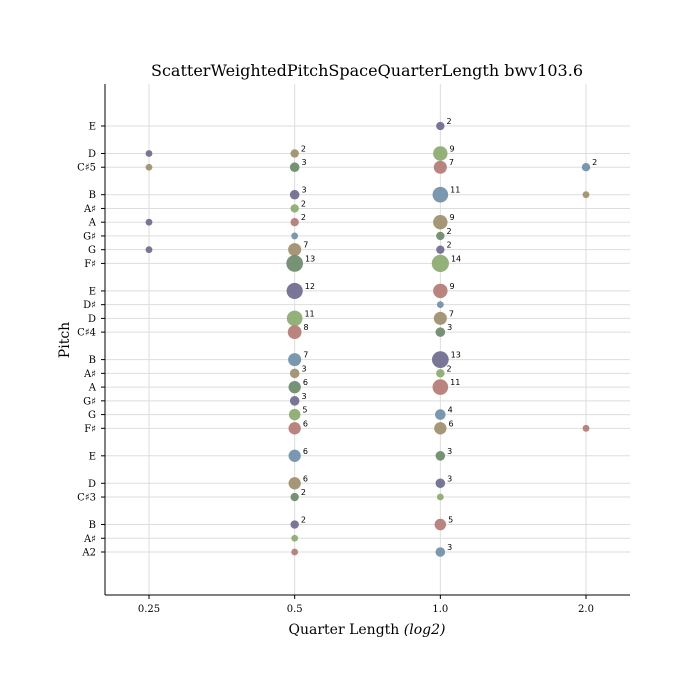  What do you see at coordinates (92, 195) in the screenshot?
I see `y-tick-label: B` at bounding box center [92, 195].